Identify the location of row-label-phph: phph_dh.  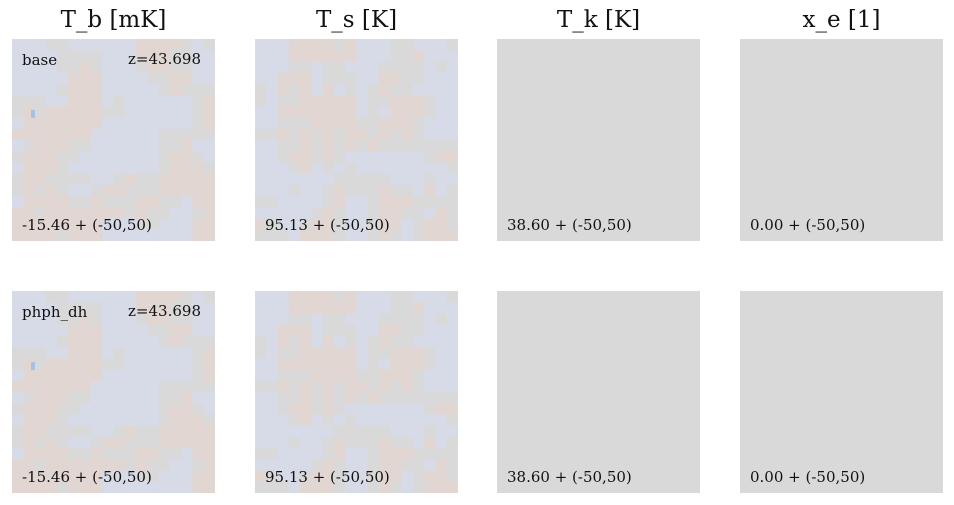
(55, 312).